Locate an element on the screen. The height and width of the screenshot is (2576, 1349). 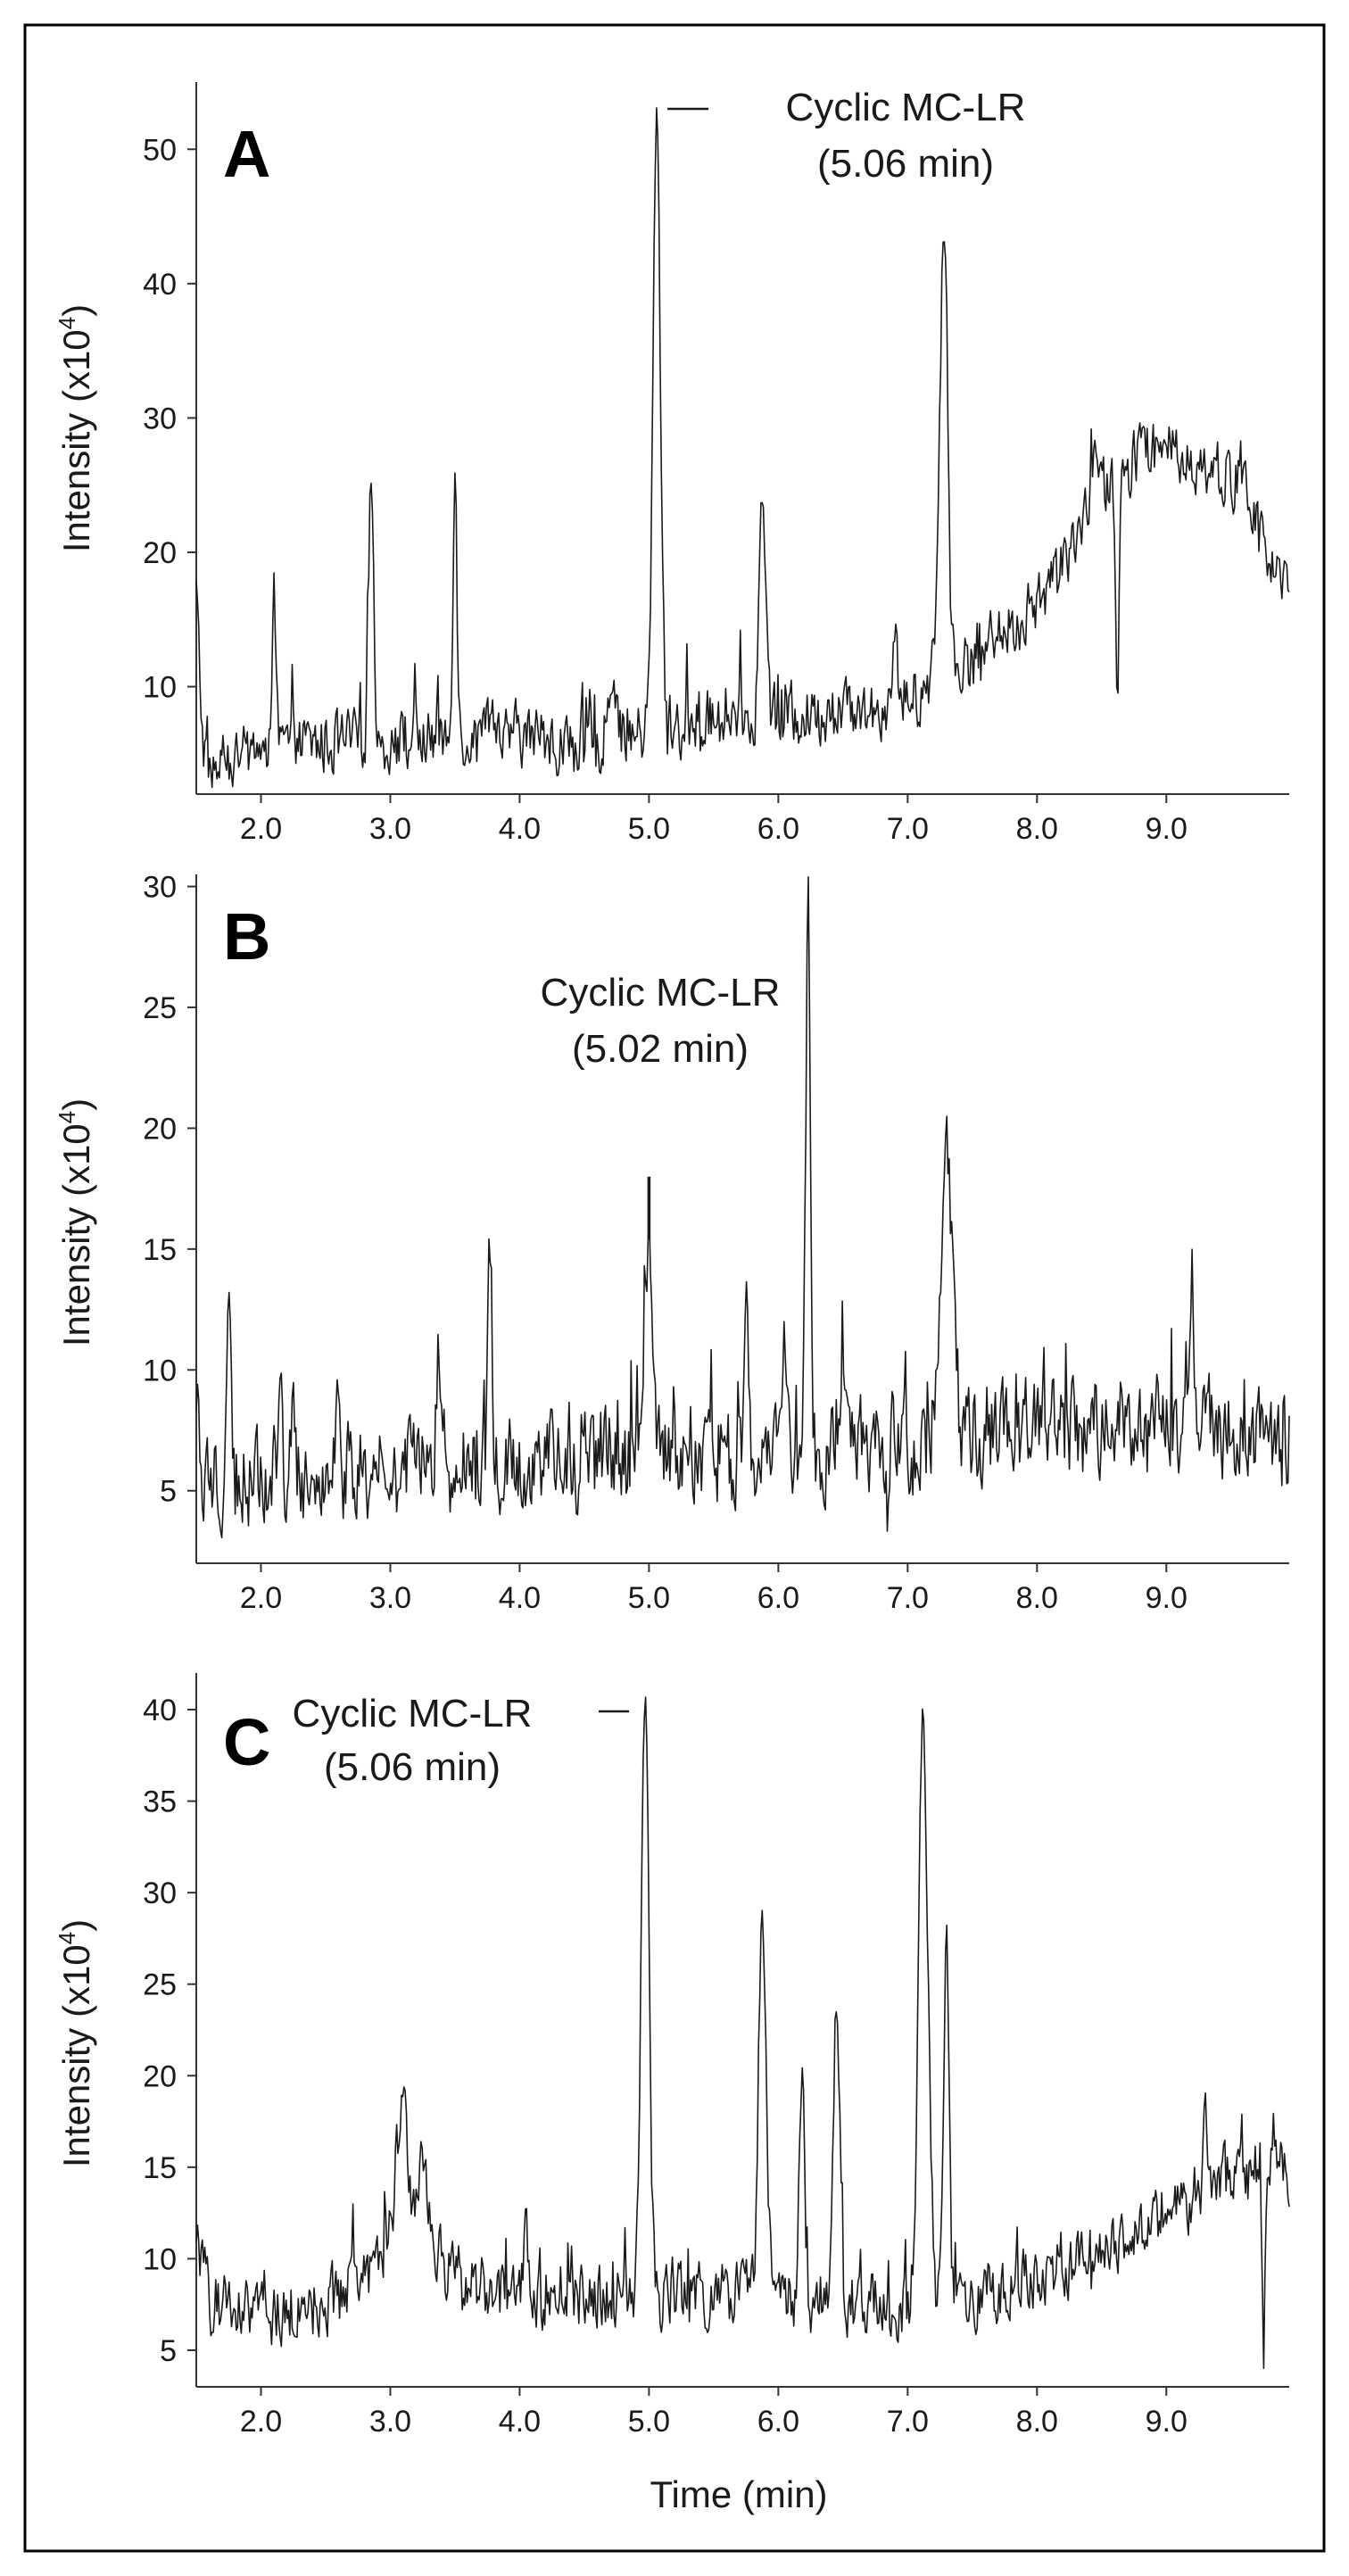
panel-b-annotation-line2: (5.02 min) is located at coordinates (660, 1049).